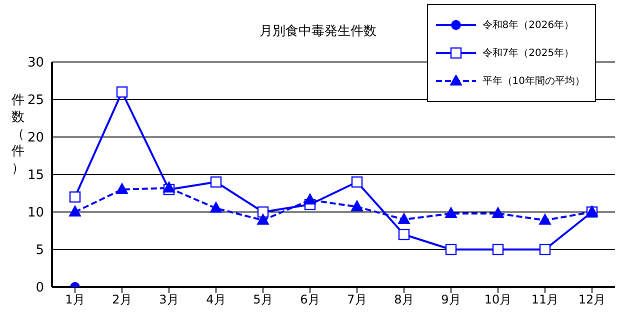 The height and width of the screenshot is (333, 631). I want to click on x-tick-label: 1月, so click(75, 299).